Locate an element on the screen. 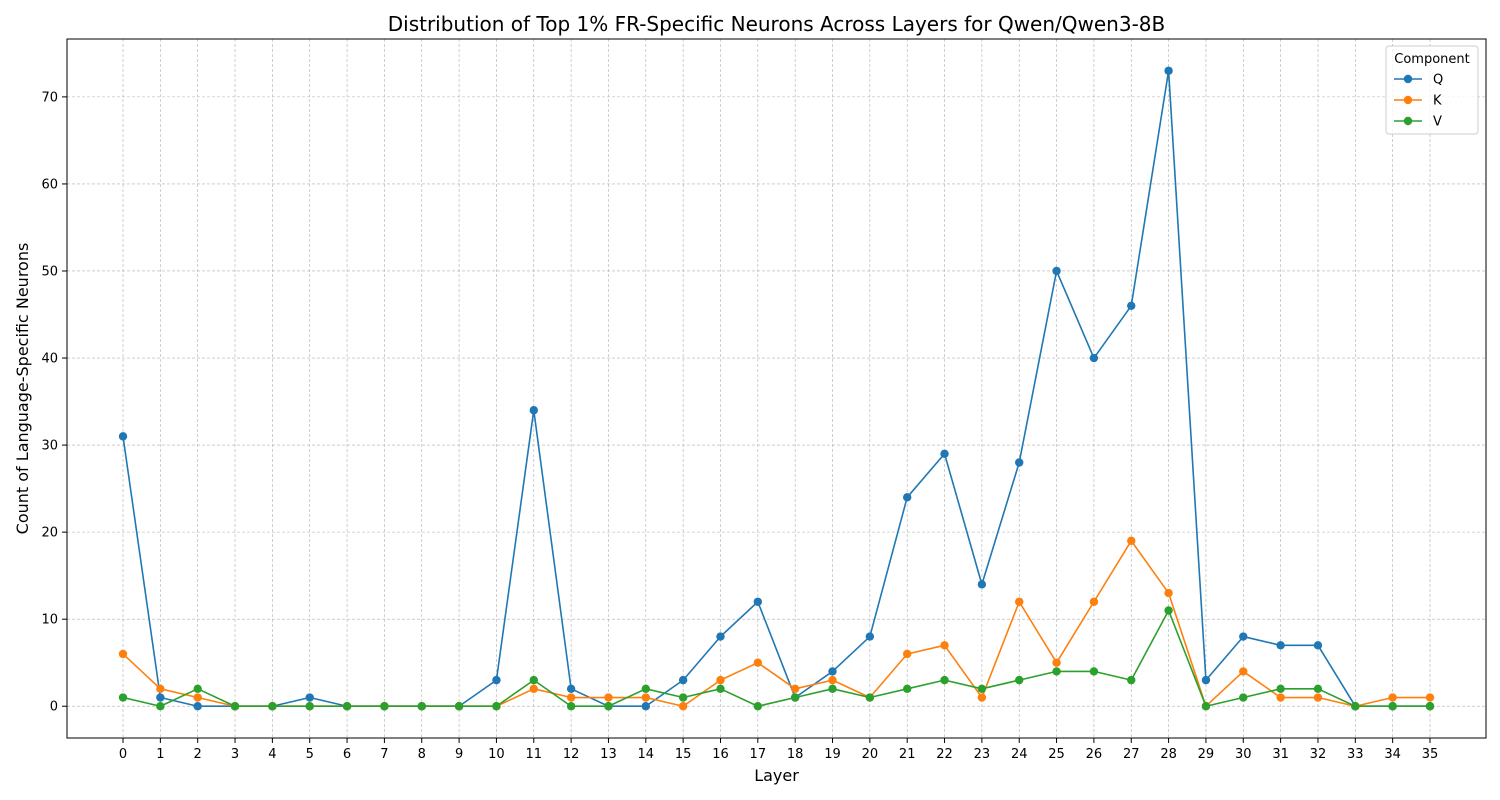 This screenshot has height=800, width=1500. legend-marker-v is located at coordinates (1408, 121).